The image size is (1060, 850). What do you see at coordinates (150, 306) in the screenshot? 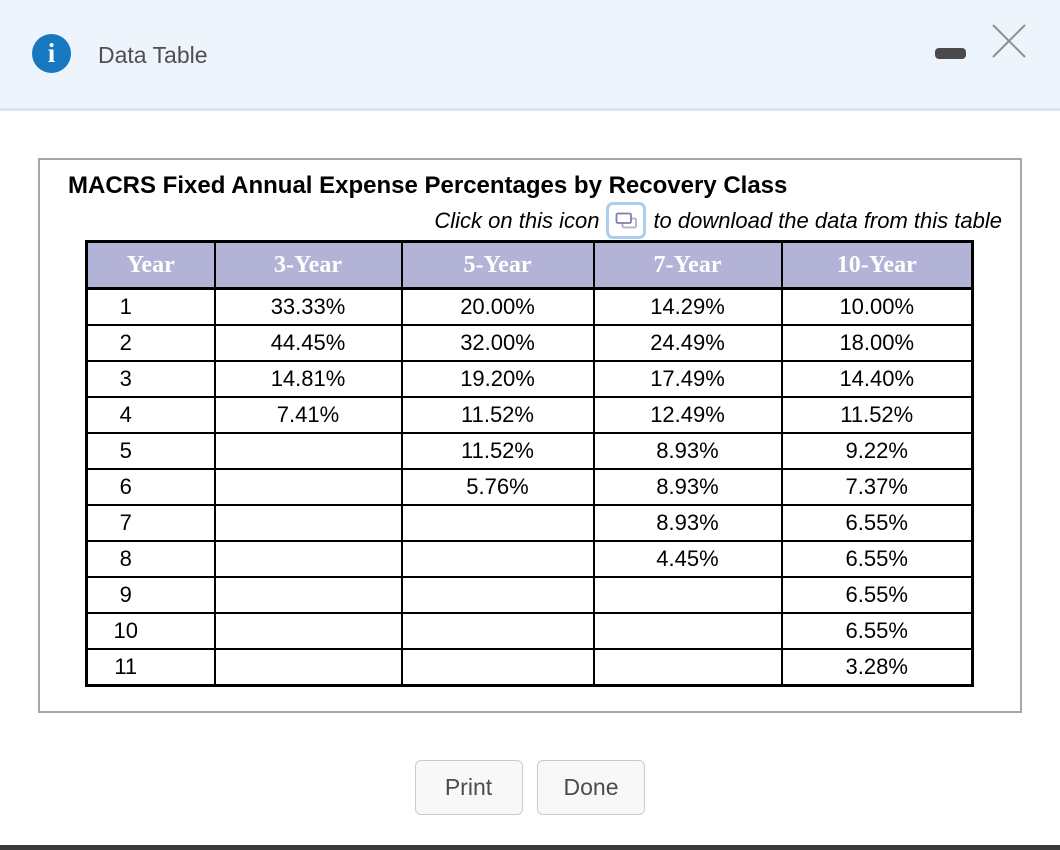
I see `year-cell: 1` at bounding box center [150, 306].